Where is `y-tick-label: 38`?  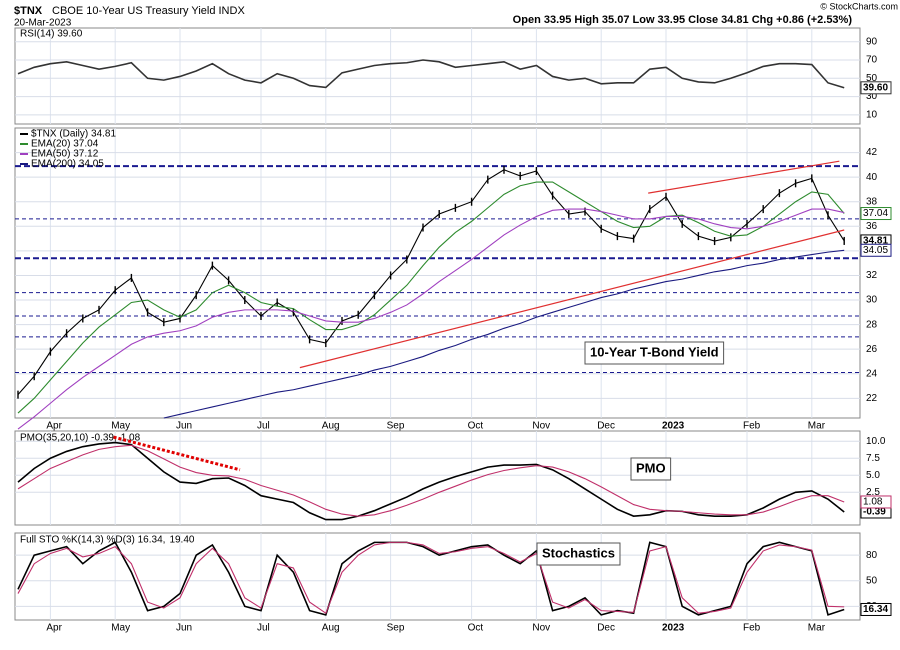
y-tick-label: 38 is located at coordinates (872, 201).